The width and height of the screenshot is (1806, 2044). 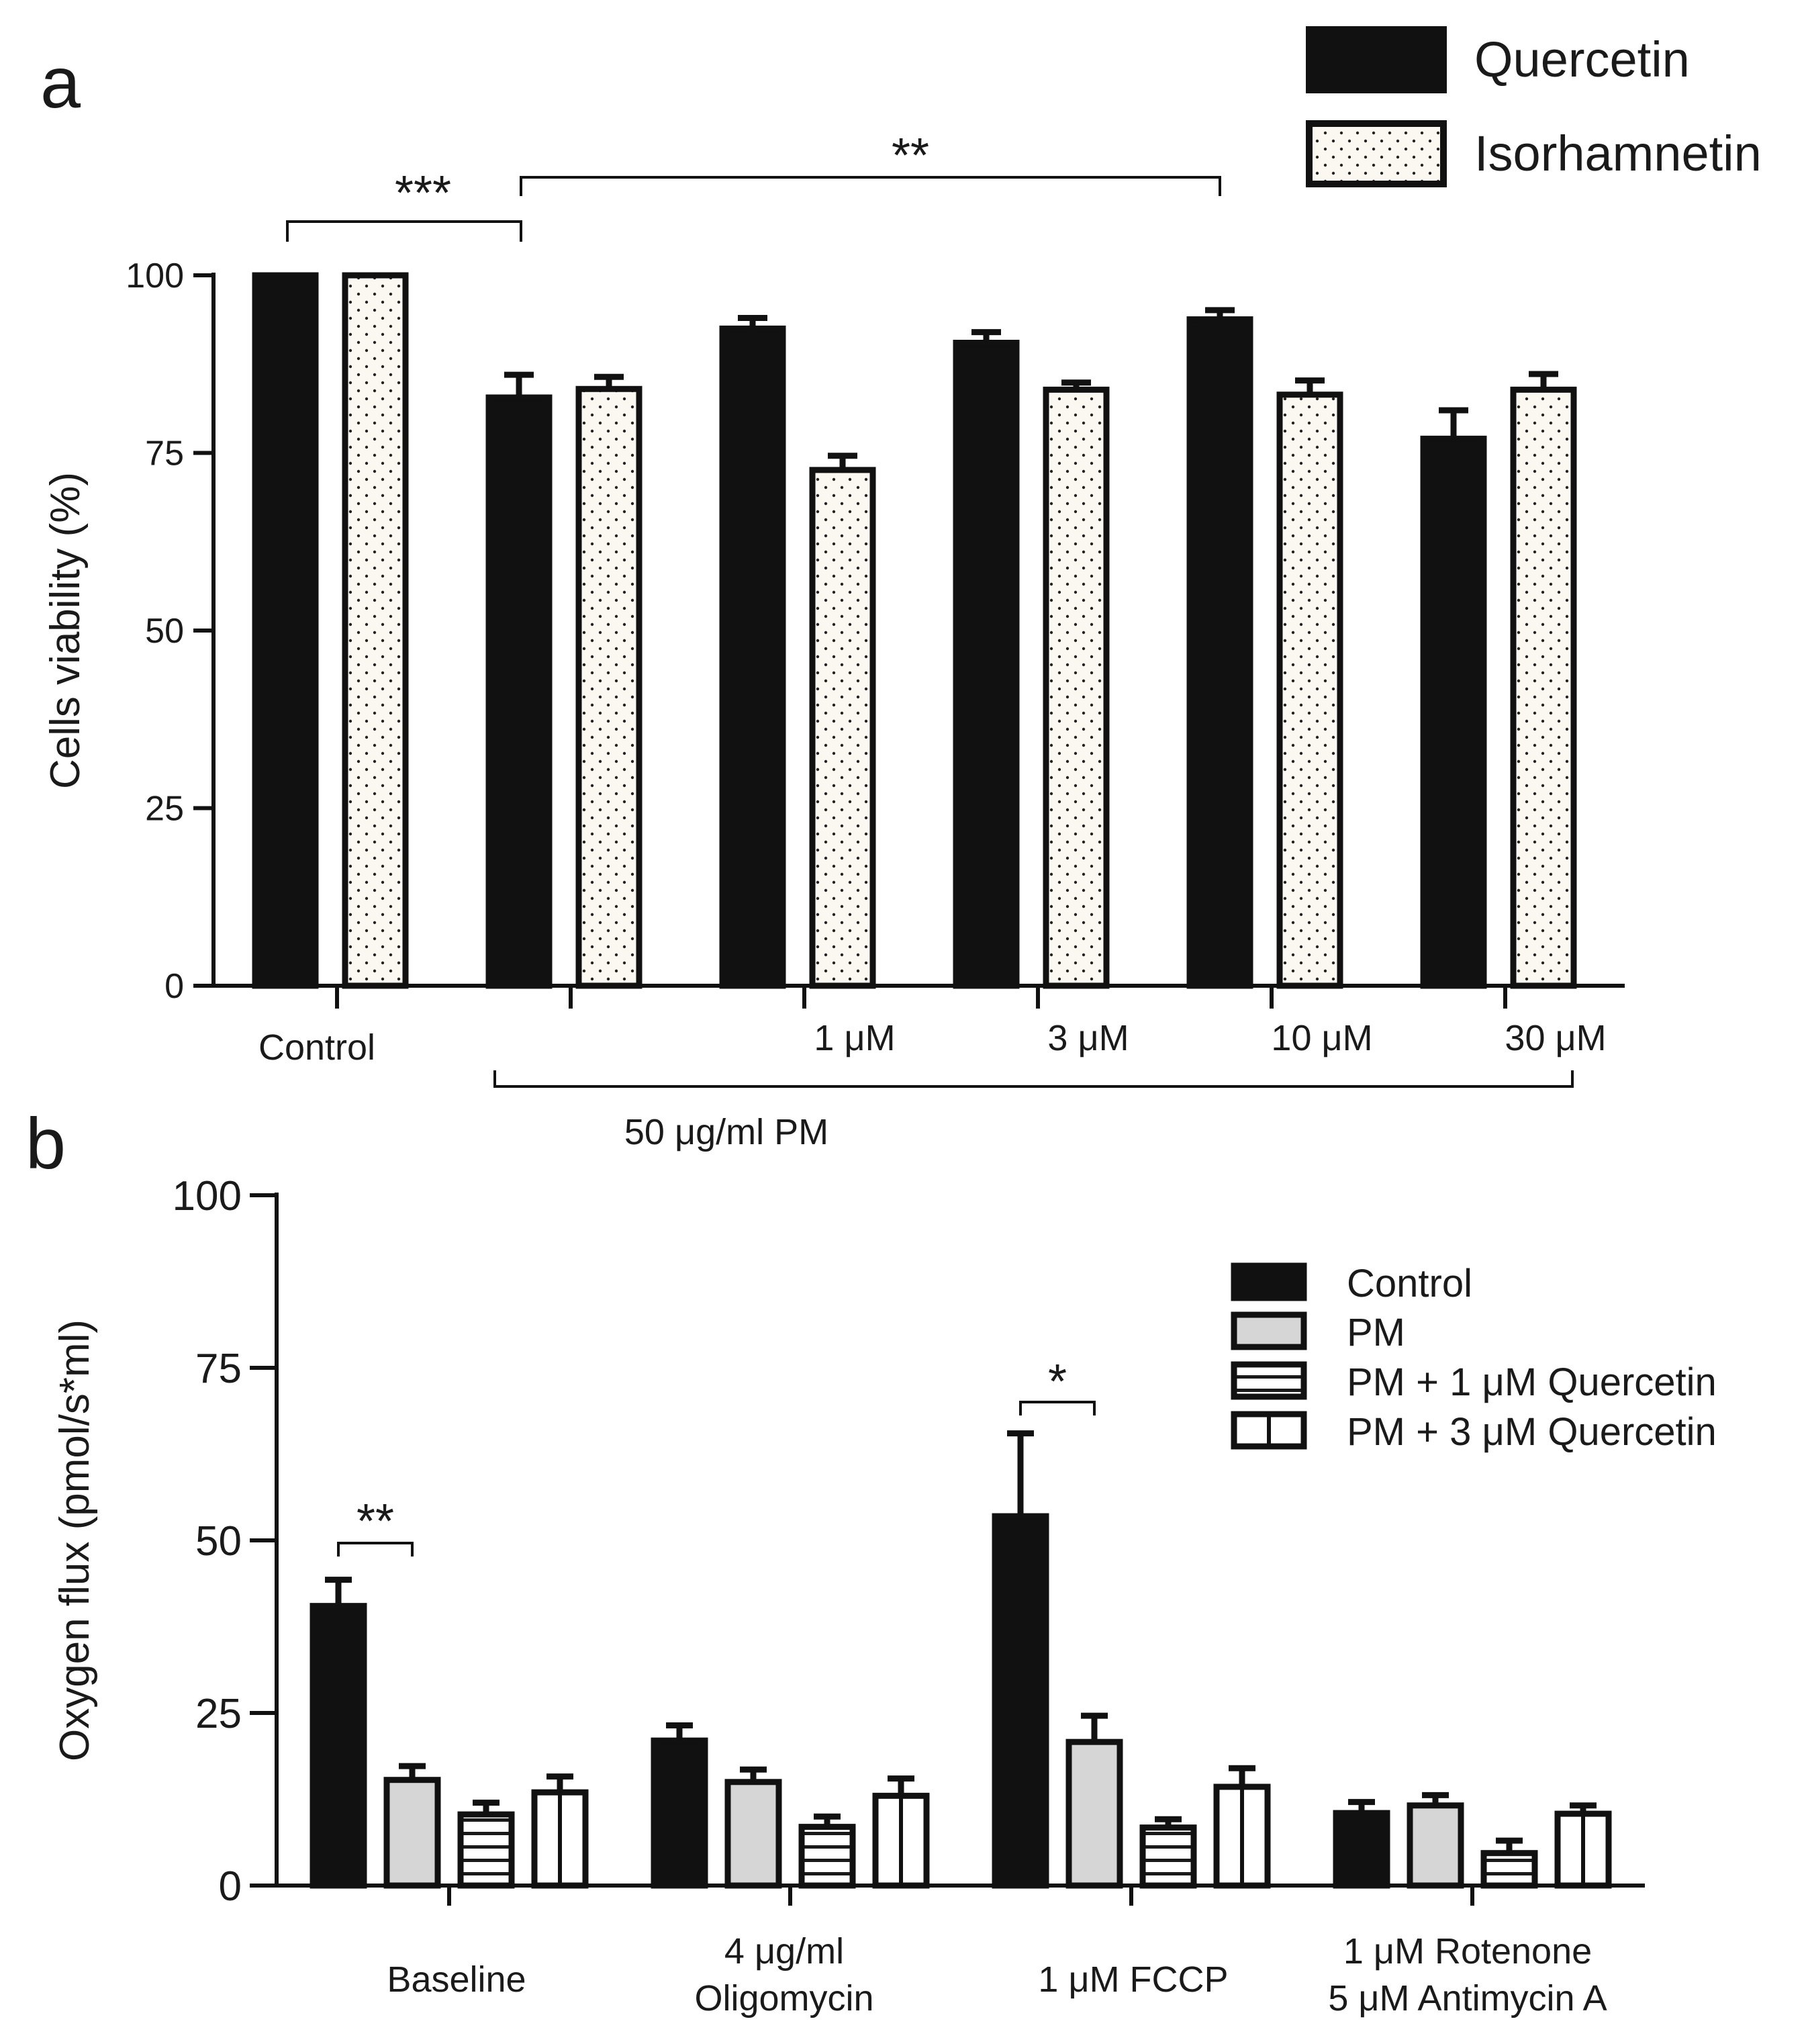 What do you see at coordinates (164, 809) in the screenshot?
I see `y-tick-label-a: 25` at bounding box center [164, 809].